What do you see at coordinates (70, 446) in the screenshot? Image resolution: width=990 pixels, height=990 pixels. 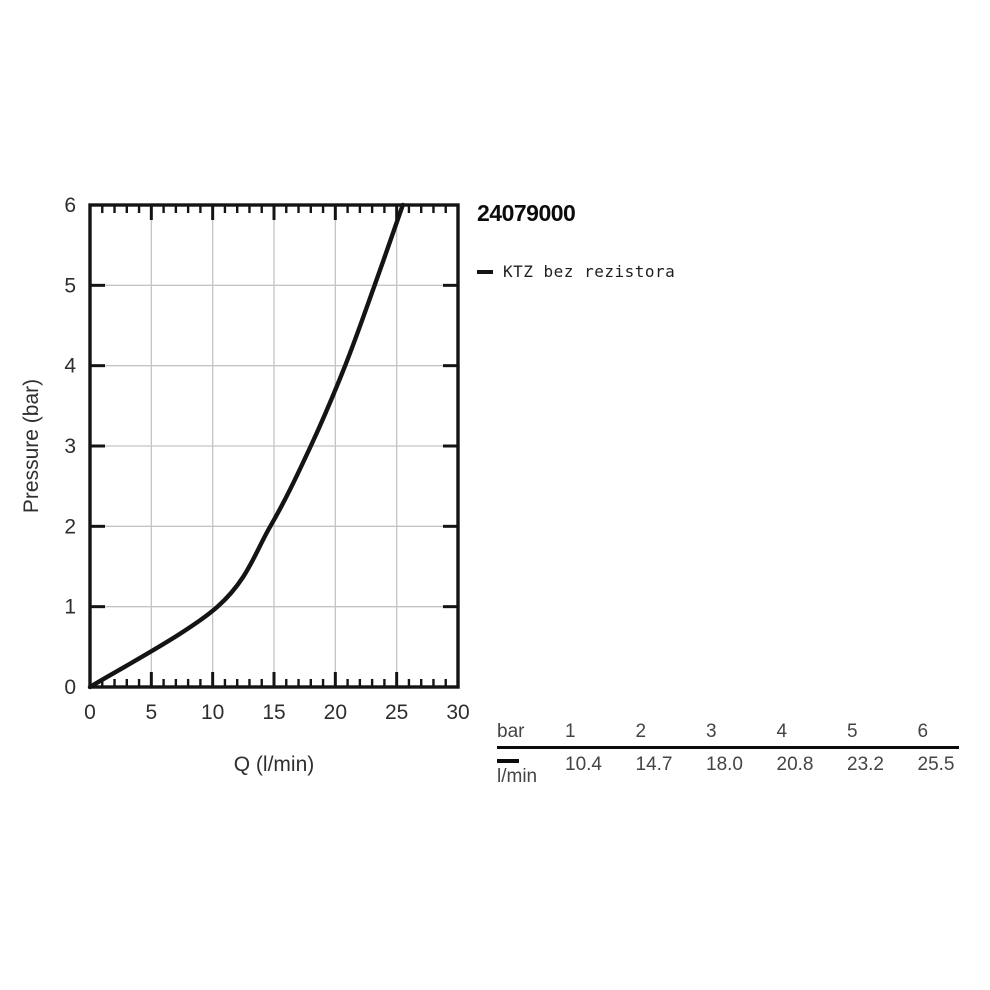 I see `svg-text: 3` at bounding box center [70, 446].